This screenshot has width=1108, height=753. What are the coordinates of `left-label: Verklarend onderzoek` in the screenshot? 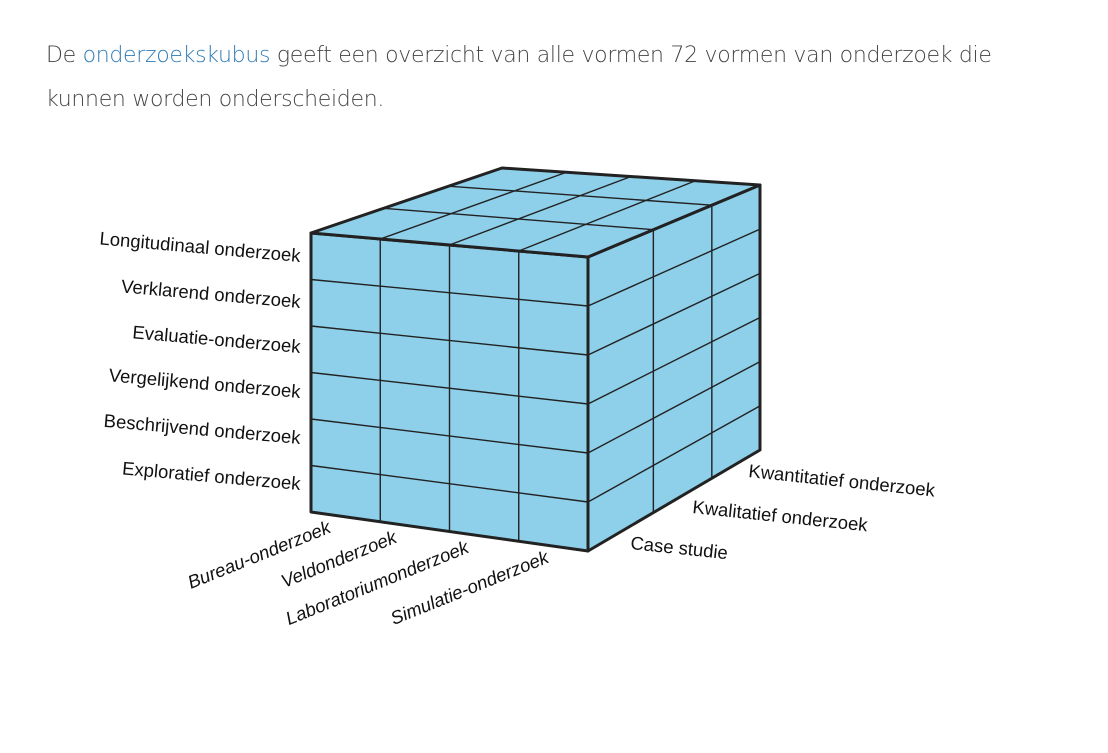 It's located at (211, 293).